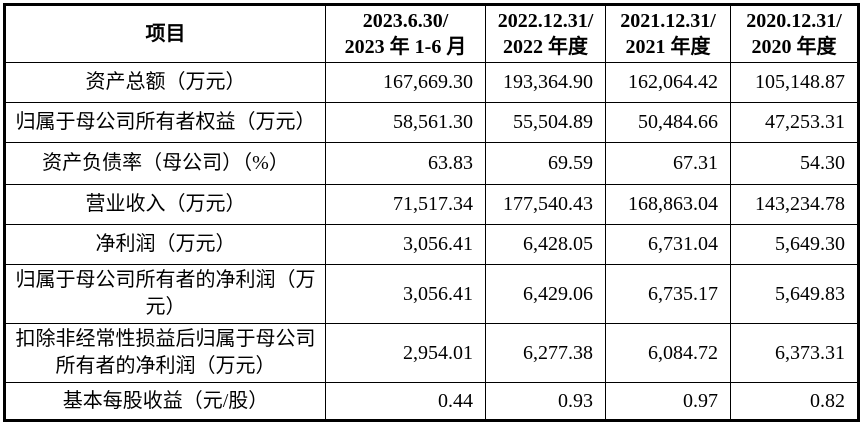  Describe the element at coordinates (165, 401) in the screenshot. I see `row-label: 基本每股收益（元/股）` at that location.